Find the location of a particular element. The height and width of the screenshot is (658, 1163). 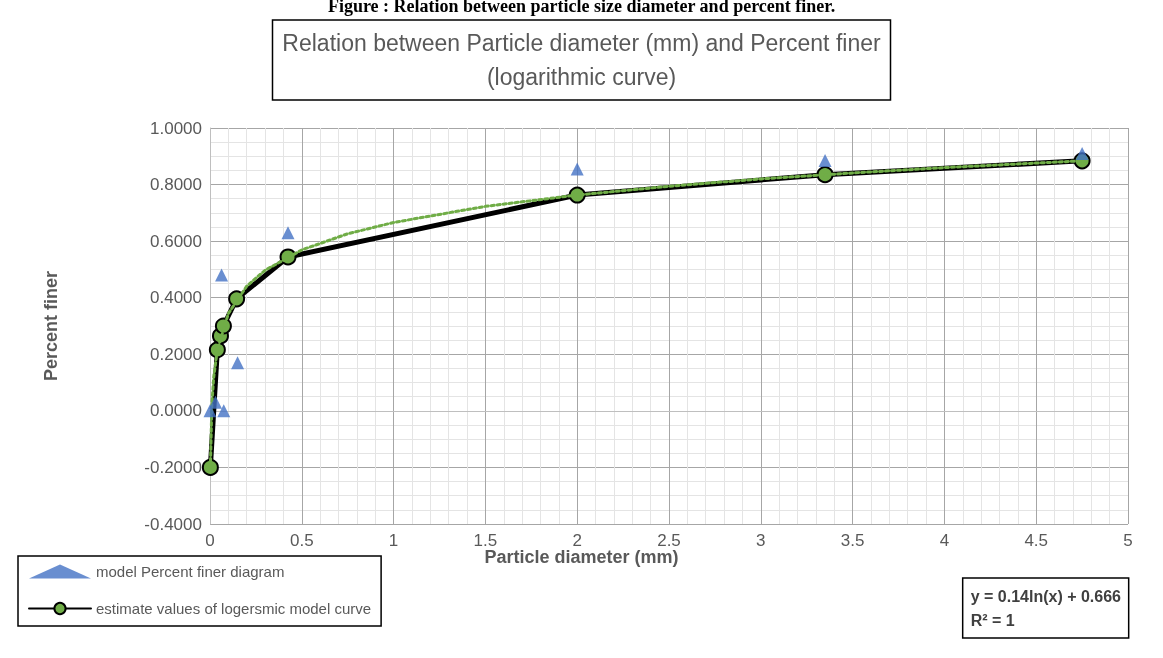

y-tick-label: 0.4000 is located at coordinates (176, 298).